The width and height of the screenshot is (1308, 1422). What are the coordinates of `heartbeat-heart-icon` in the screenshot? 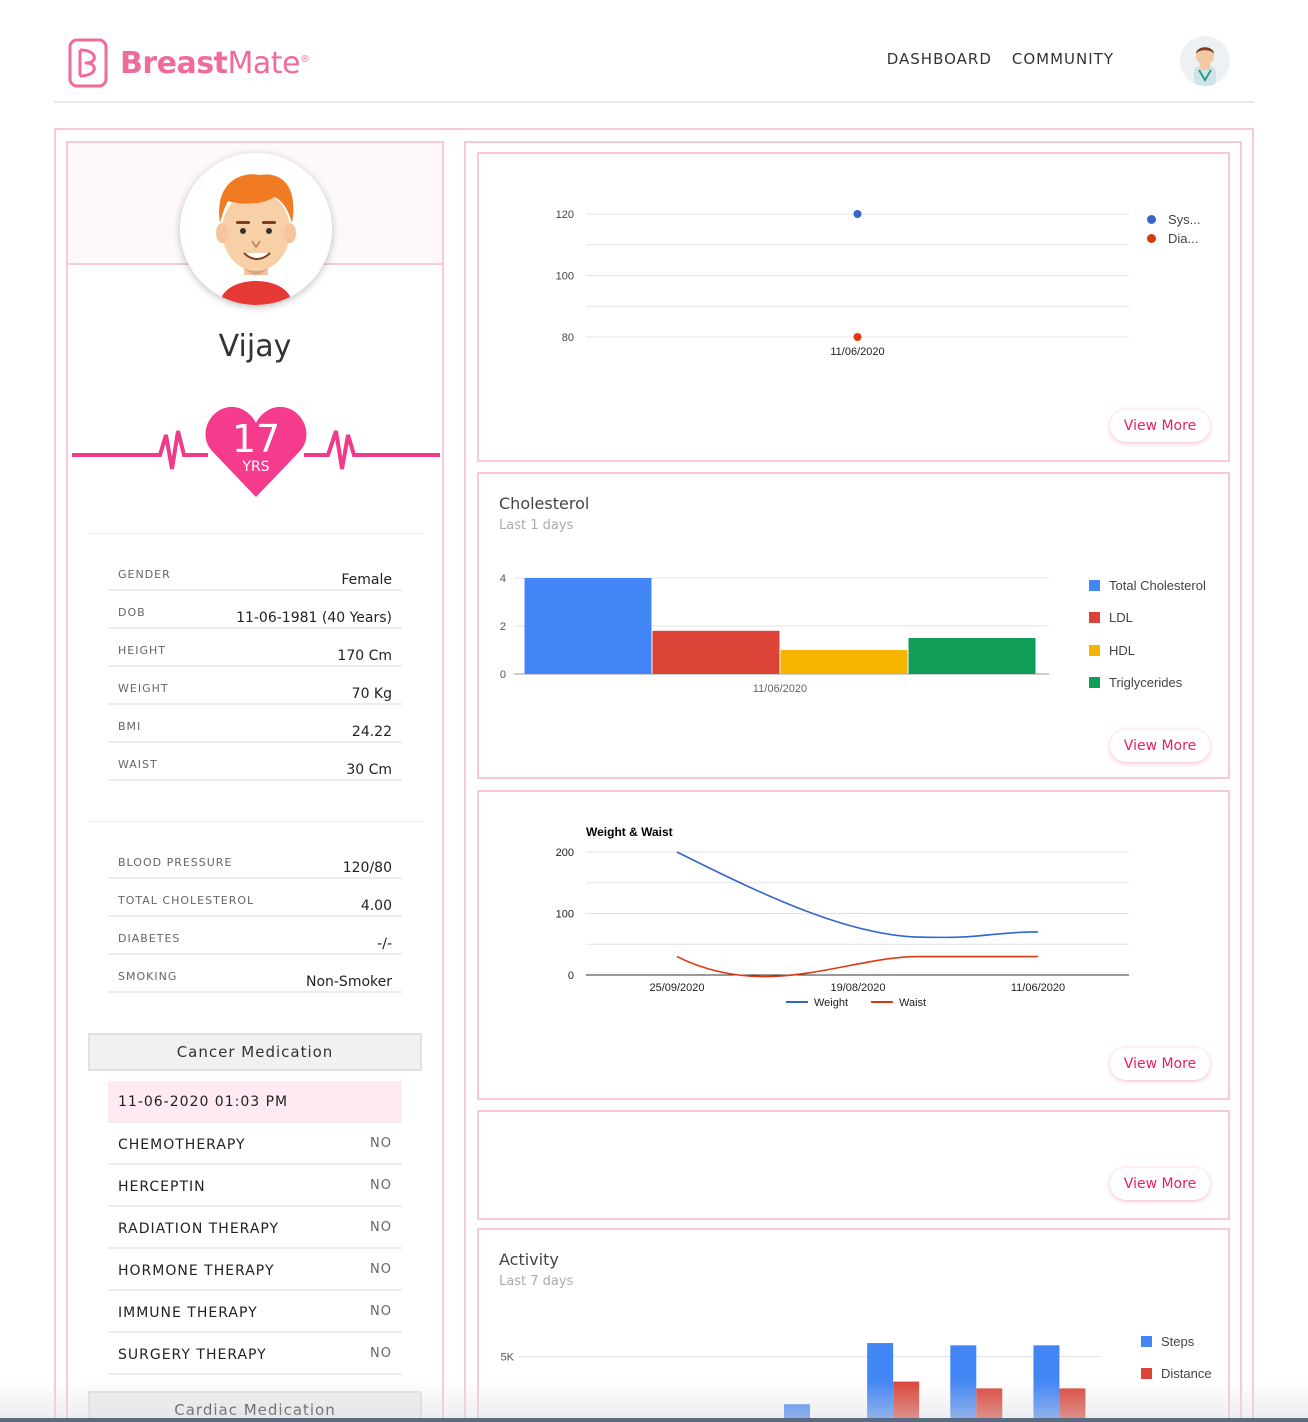 It's located at (256, 451).